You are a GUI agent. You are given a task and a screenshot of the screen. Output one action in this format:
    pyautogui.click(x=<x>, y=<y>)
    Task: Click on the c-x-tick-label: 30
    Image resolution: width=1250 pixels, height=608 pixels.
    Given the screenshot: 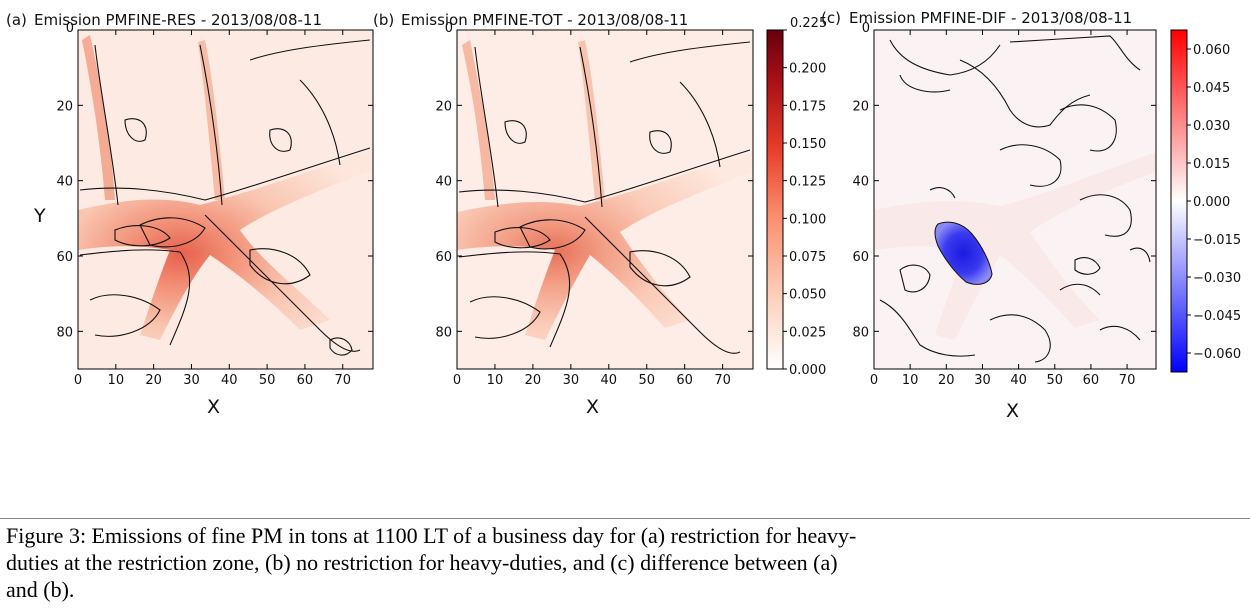 What is the action you would take?
    pyautogui.click(x=982, y=380)
    